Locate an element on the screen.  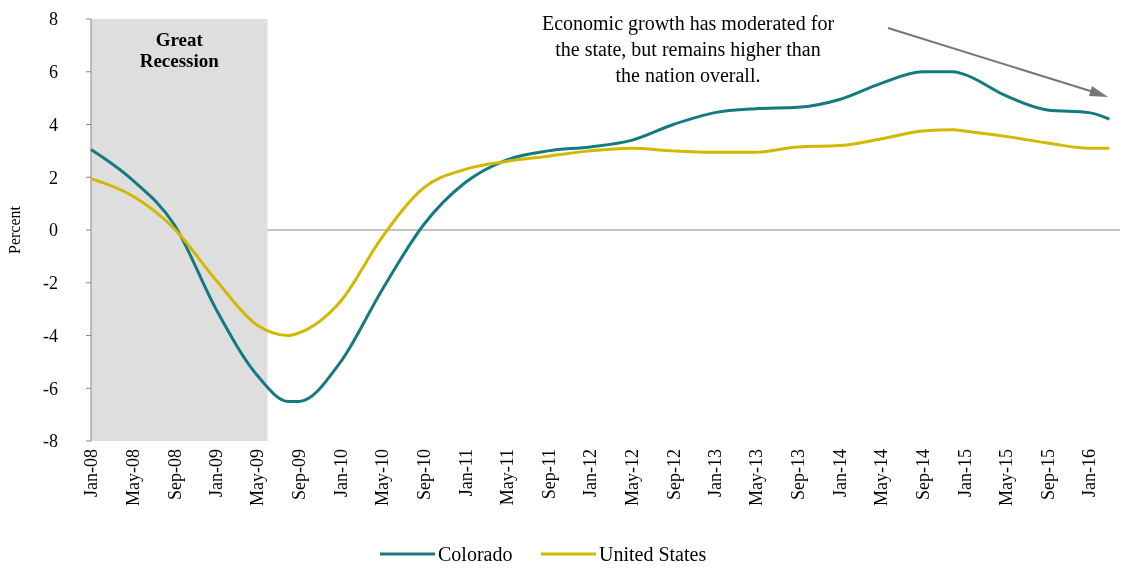
y-tick-label: -4 is located at coordinates (50, 335).